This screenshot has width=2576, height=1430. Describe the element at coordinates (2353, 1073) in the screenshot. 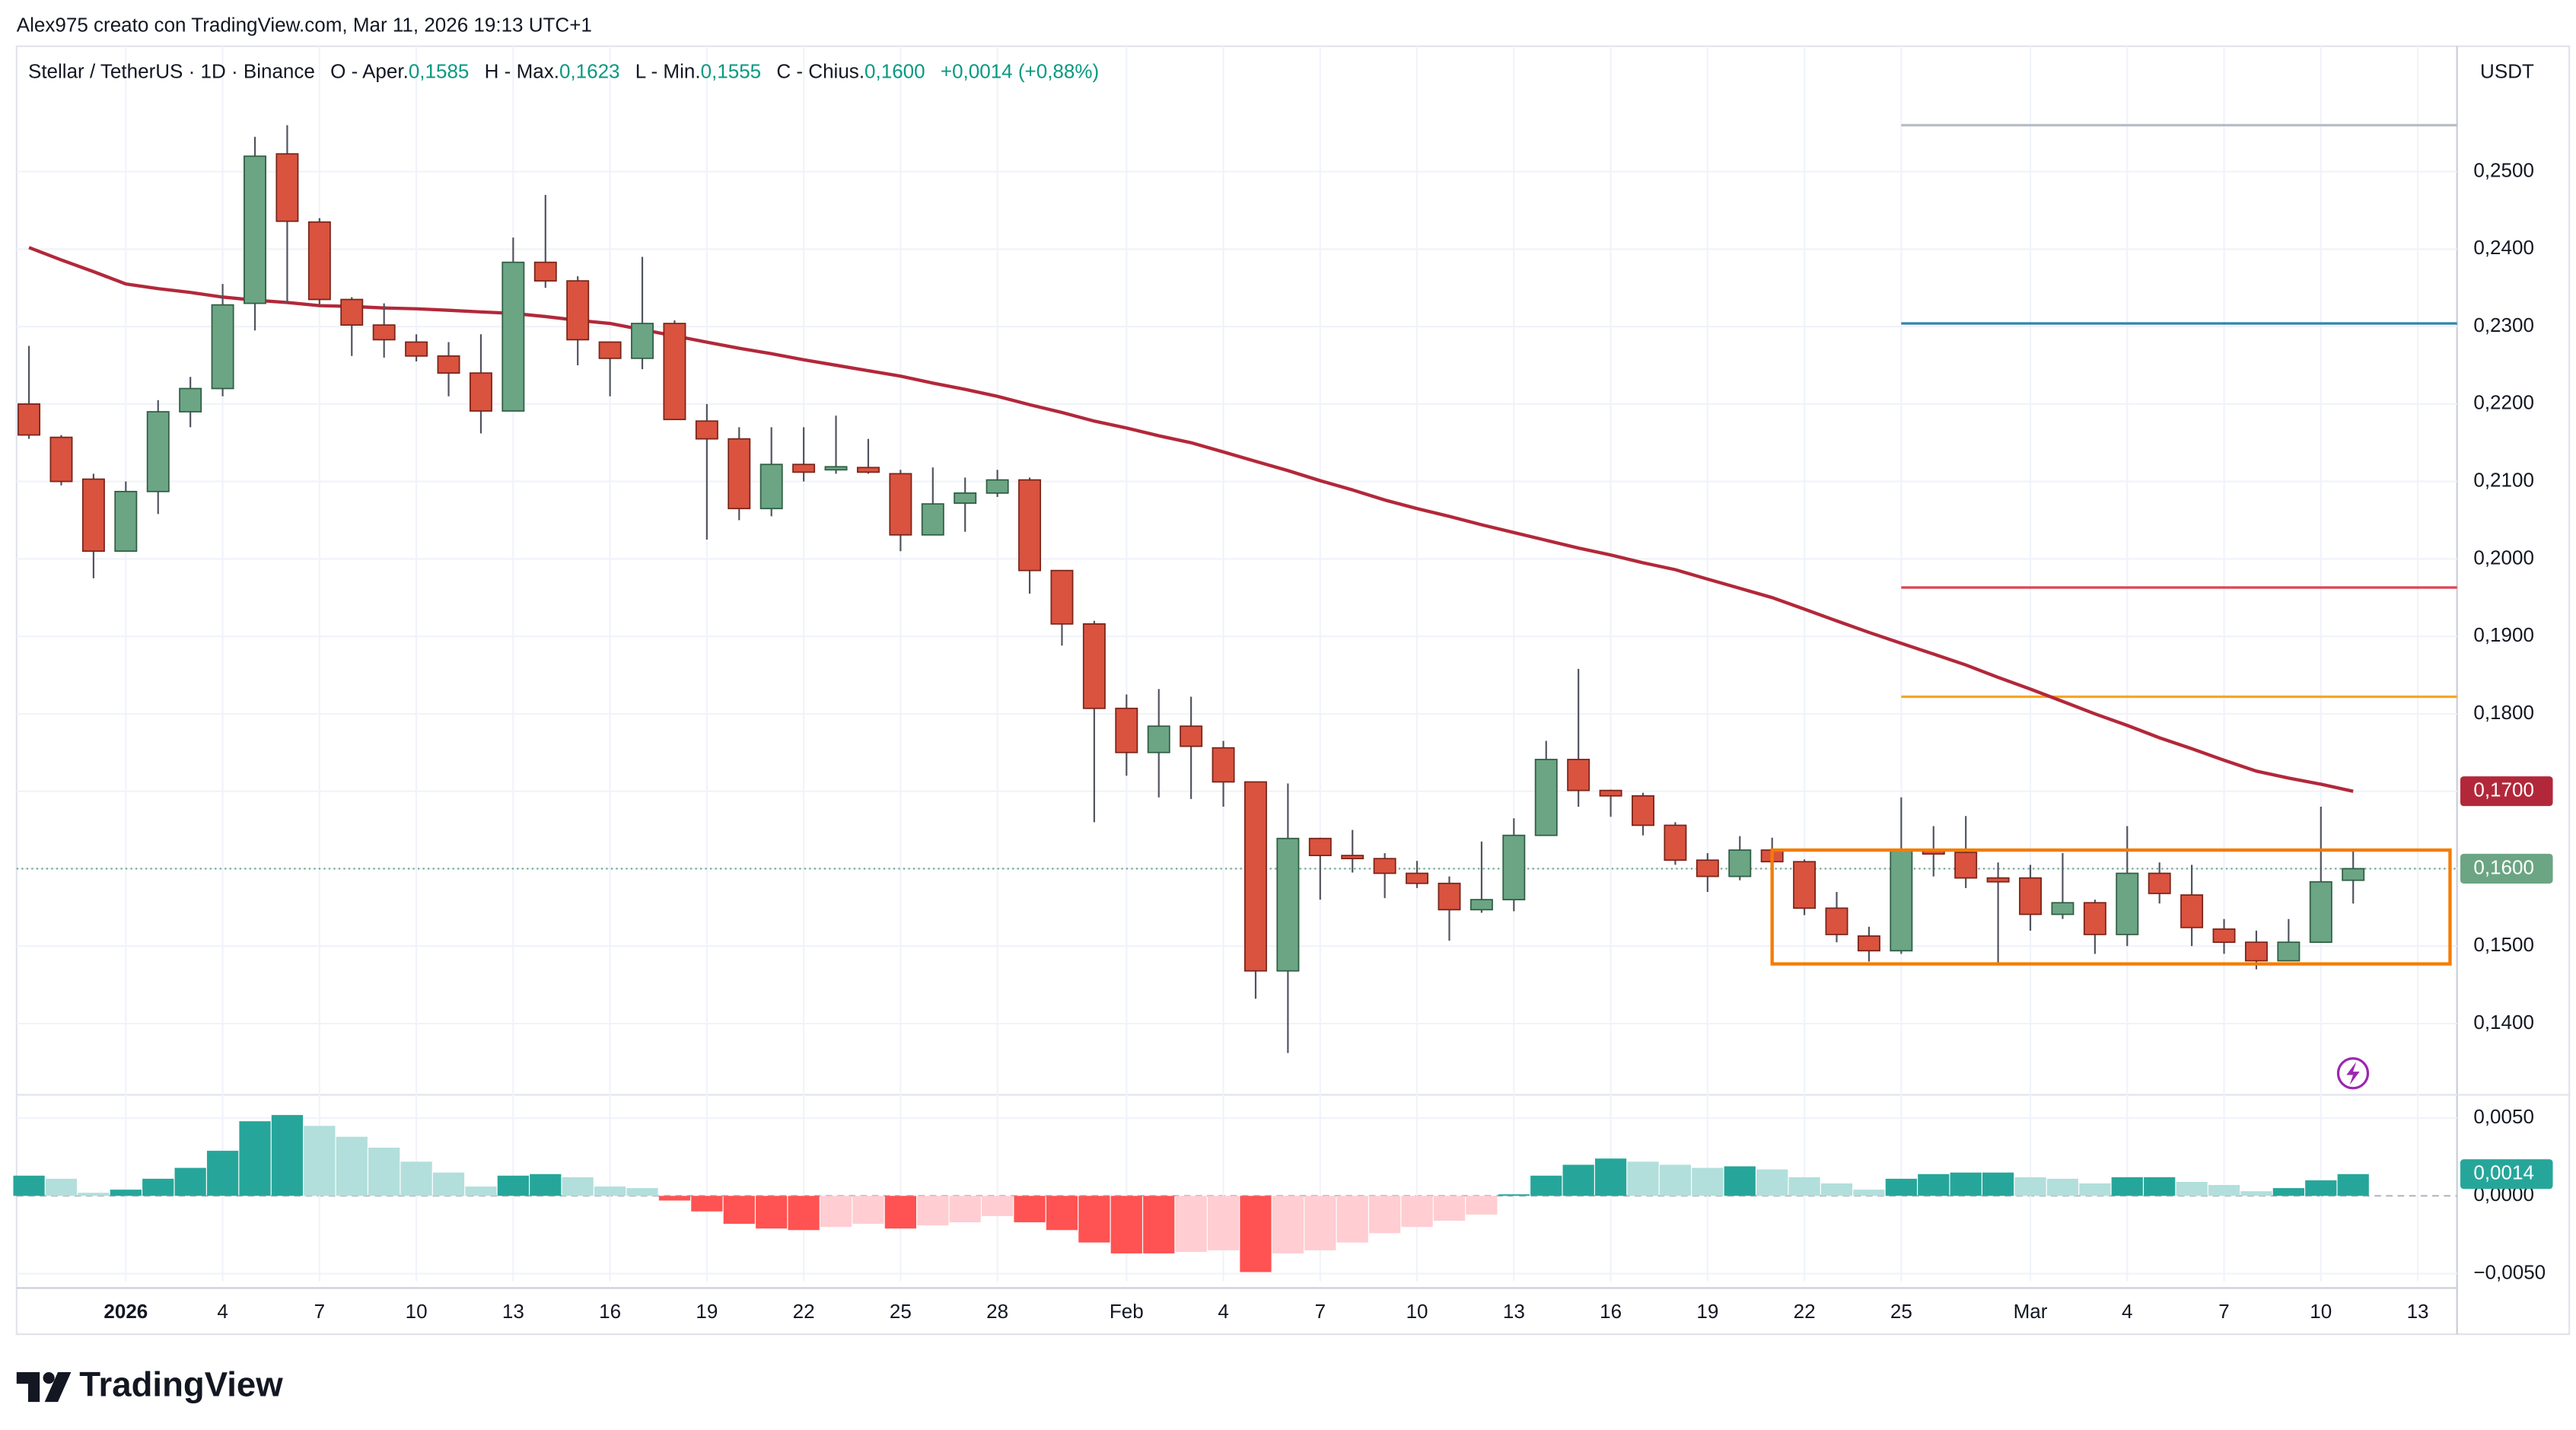

I see `alert-icon` at that location.